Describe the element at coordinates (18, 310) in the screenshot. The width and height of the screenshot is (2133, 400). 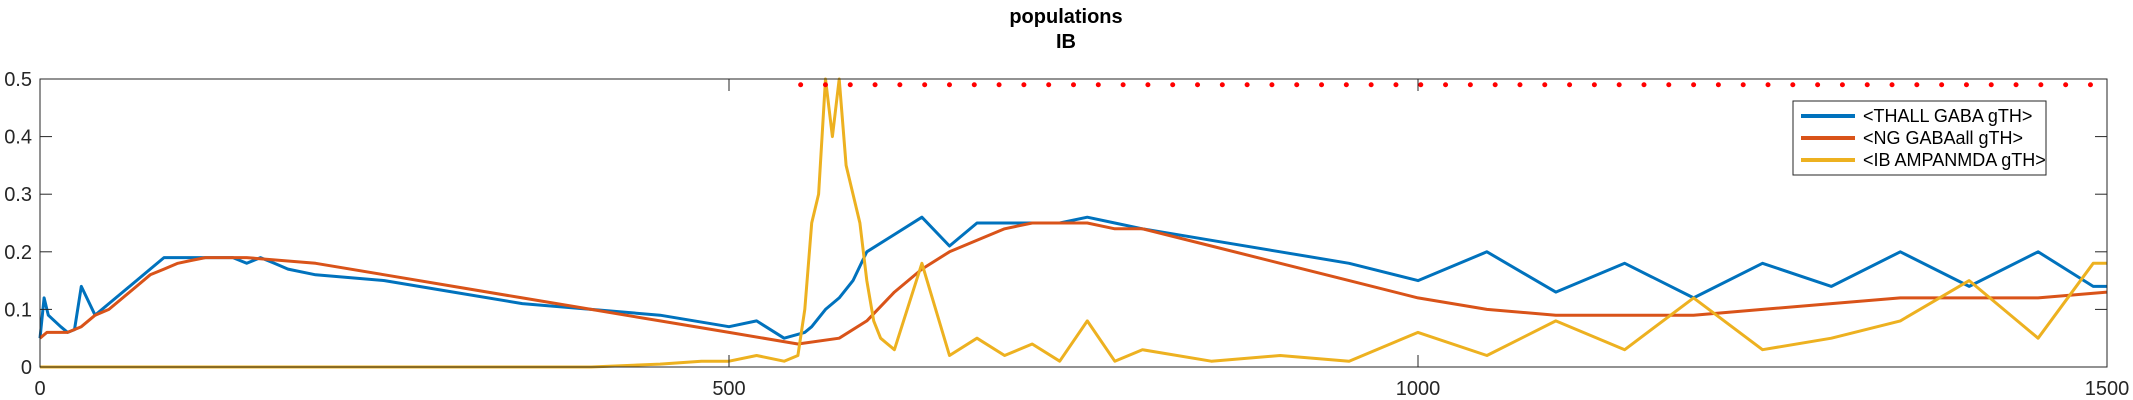
I see `y-tick-label: 0.1` at that location.